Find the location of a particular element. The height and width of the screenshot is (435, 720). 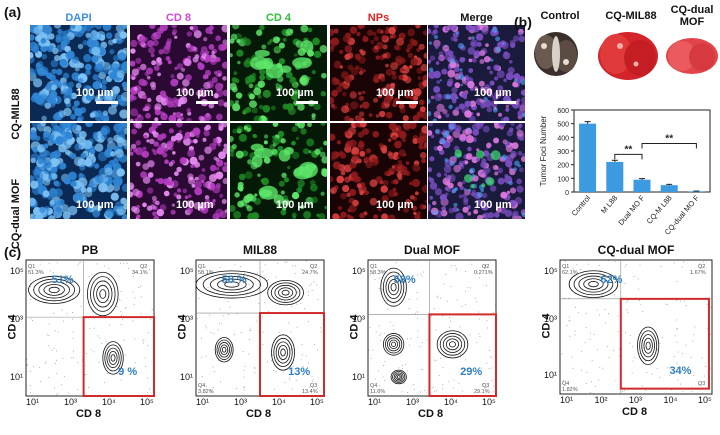

organ-label-cq-mil88: CQ-MIL88 is located at coordinates (631, 16).